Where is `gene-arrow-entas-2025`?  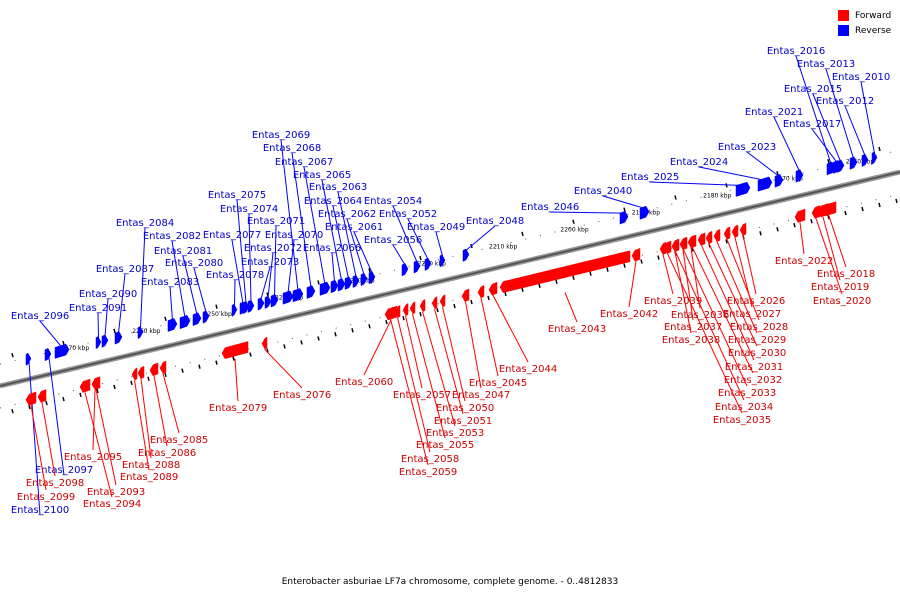 gene-arrow-entas-2025 is located at coordinates (743, 189).